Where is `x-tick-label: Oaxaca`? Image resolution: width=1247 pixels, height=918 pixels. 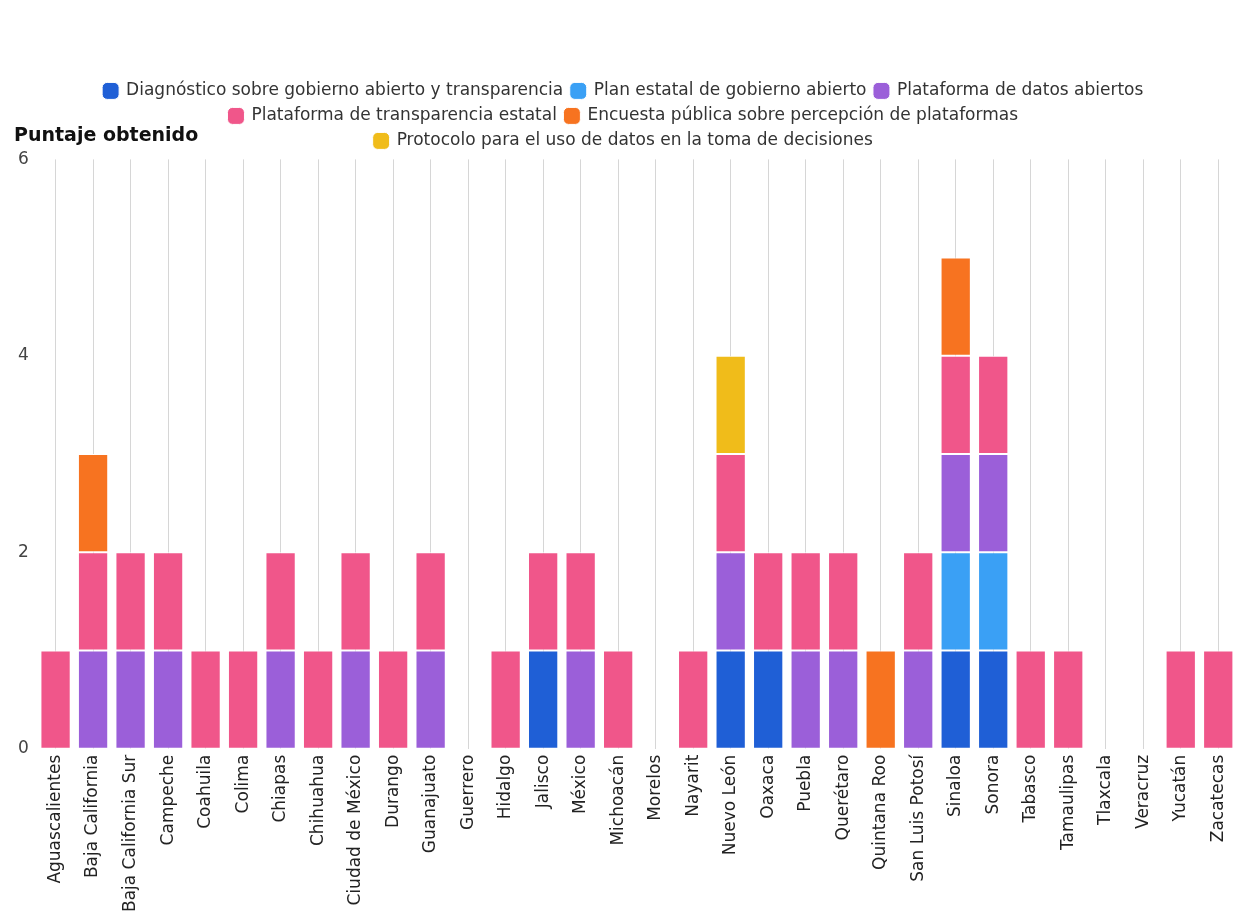
x-tick-label: Oaxaca is located at coordinates (766, 786).